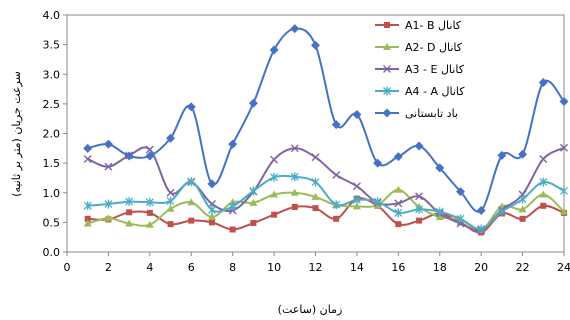 The width and height of the screenshot is (570, 320). What do you see at coordinates (418, 25) in the screenshot?
I see `legend-item-1: A1- B کانال` at bounding box center [418, 25].